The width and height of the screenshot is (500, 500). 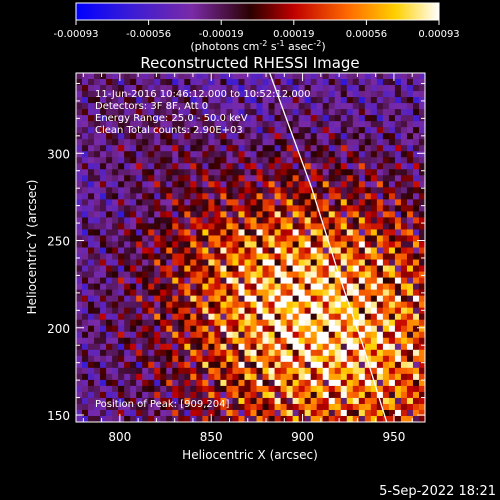 What do you see at coordinates (148, 34) in the screenshot?
I see `colorbar-tick-label: -0.00056` at bounding box center [148, 34].